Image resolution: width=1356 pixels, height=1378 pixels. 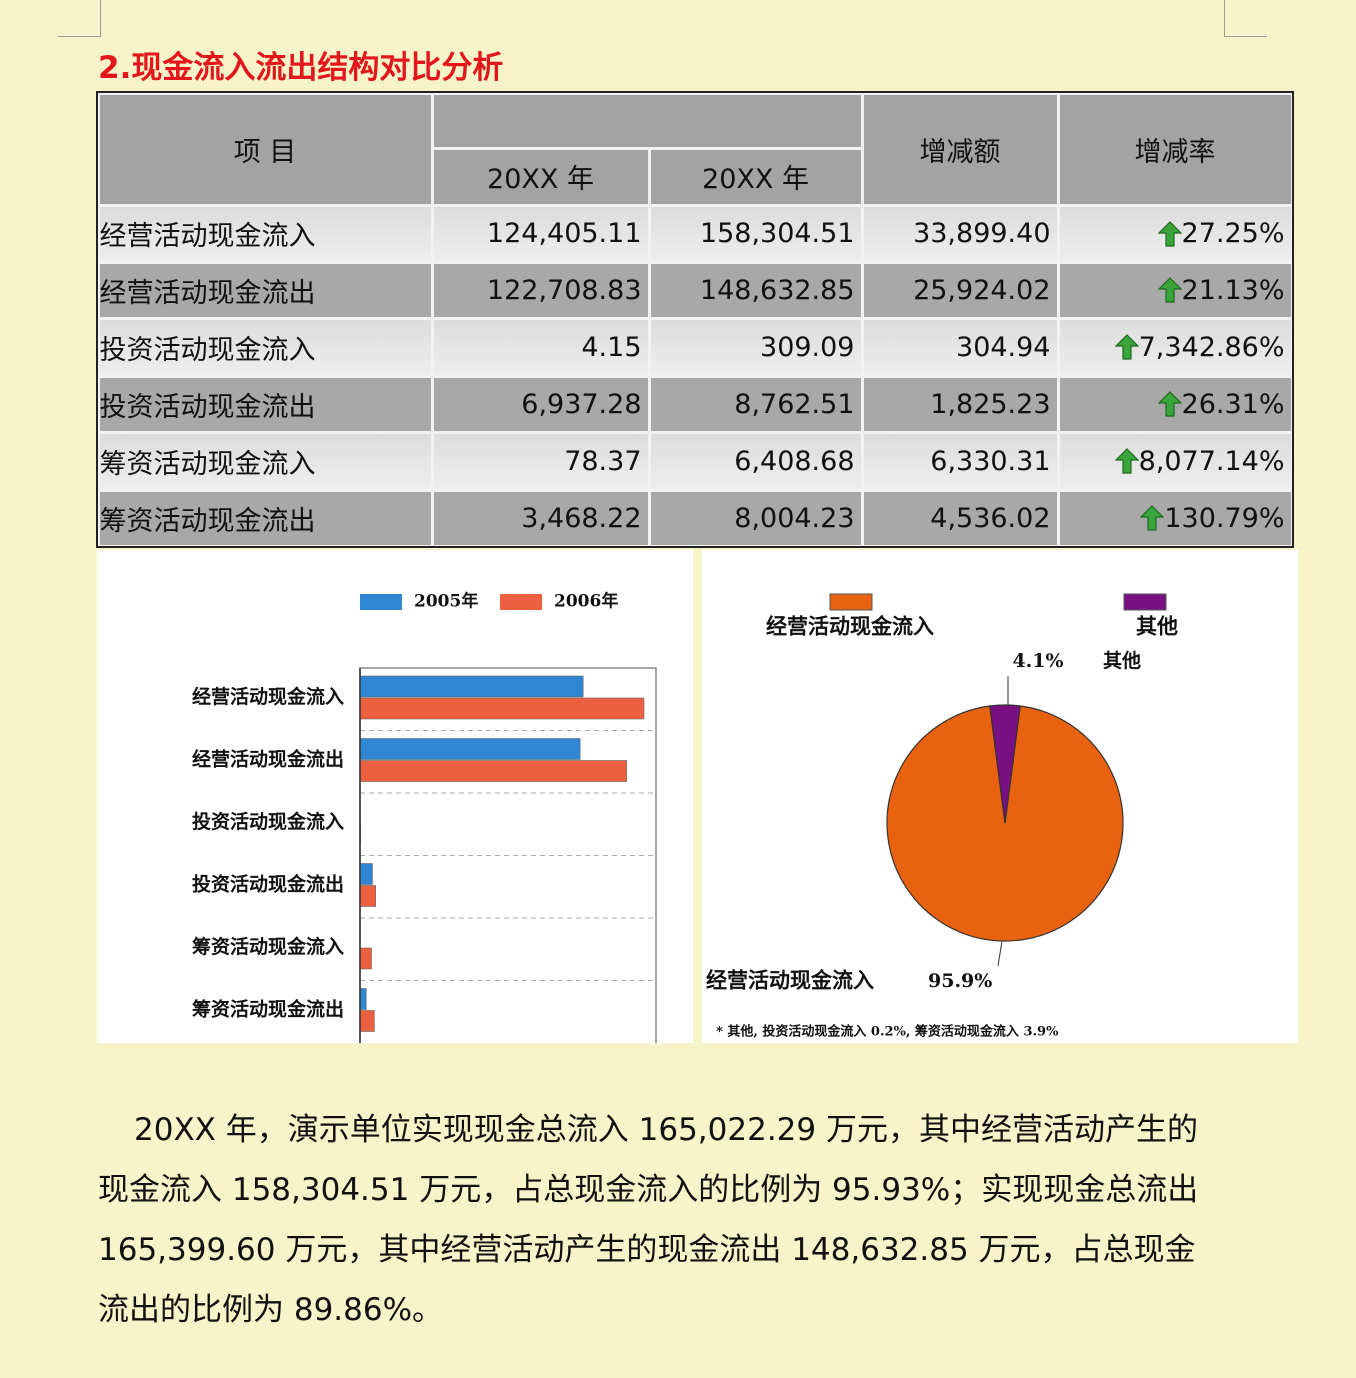 What do you see at coordinates (960, 233) in the screenshot?
I see `number-cell: 33,899.40` at bounding box center [960, 233].